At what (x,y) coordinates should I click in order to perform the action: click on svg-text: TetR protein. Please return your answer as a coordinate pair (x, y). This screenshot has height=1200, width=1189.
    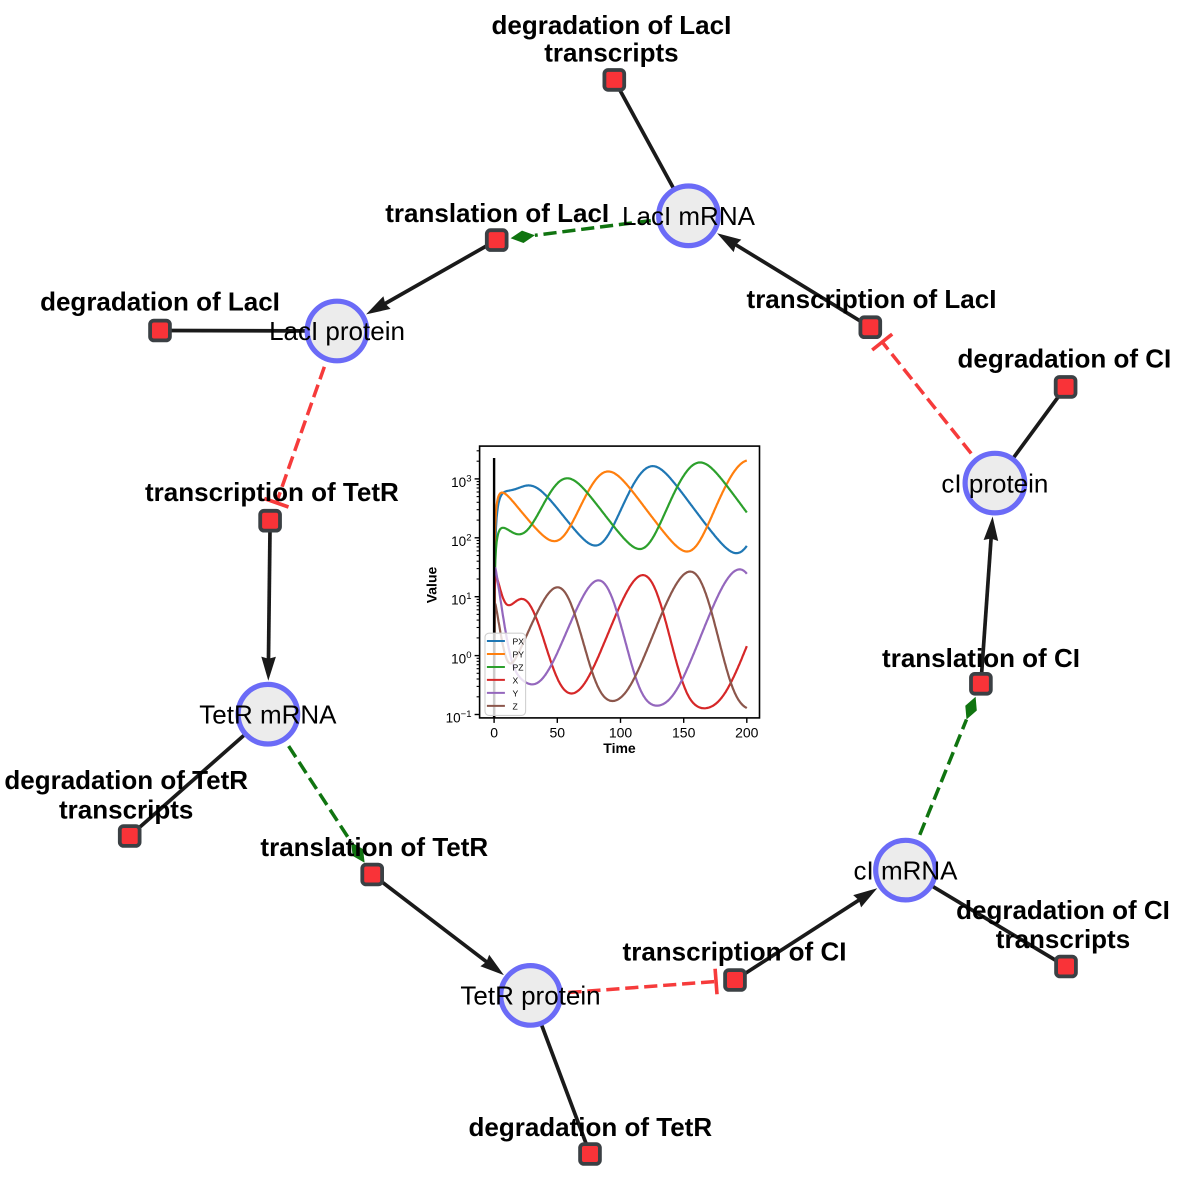
    Looking at the image, I should click on (530, 996).